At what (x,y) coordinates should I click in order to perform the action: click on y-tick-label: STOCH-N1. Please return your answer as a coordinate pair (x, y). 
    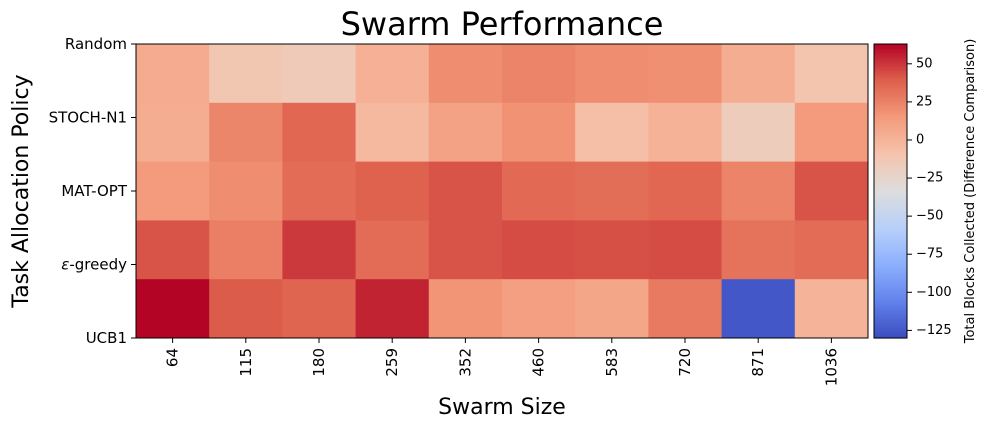
    Looking at the image, I should click on (88, 118).